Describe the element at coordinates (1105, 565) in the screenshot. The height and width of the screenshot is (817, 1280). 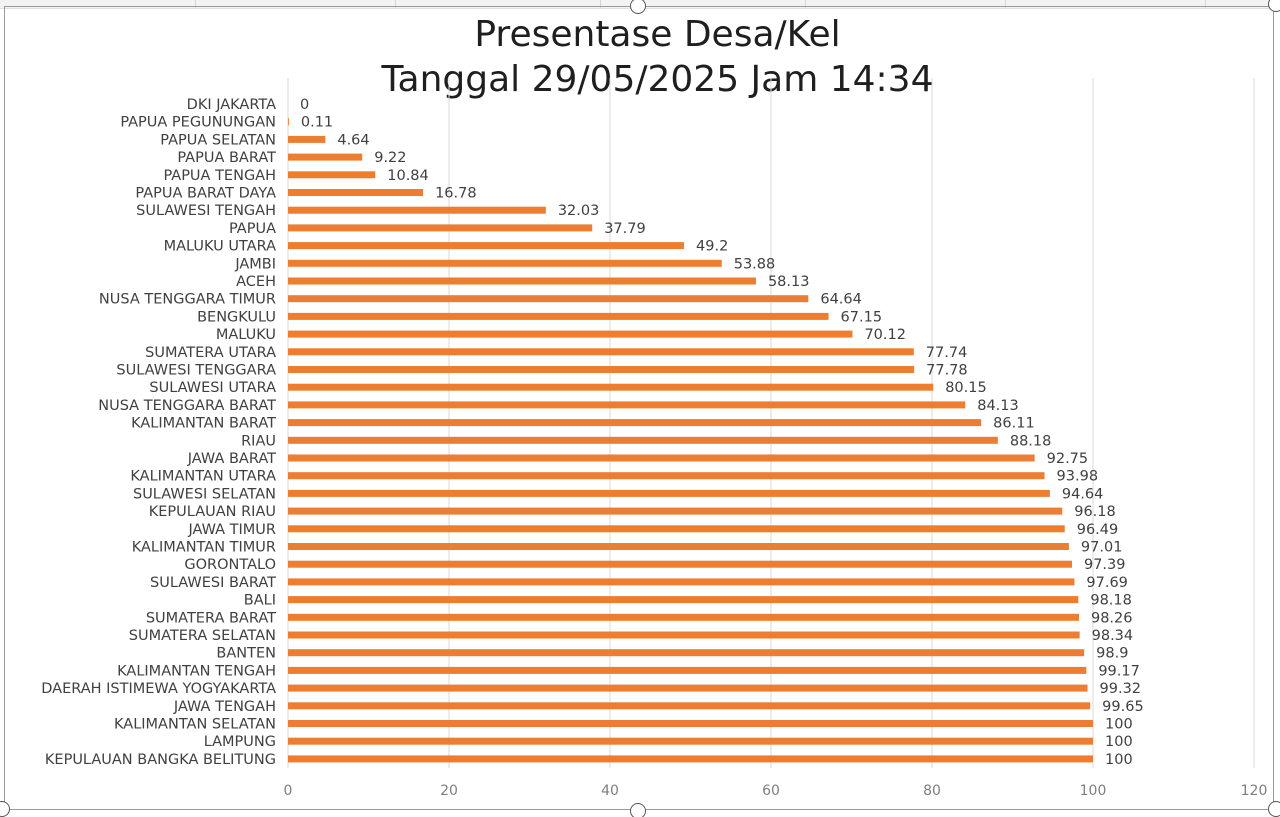
I see `data-label: 97.39` at that location.